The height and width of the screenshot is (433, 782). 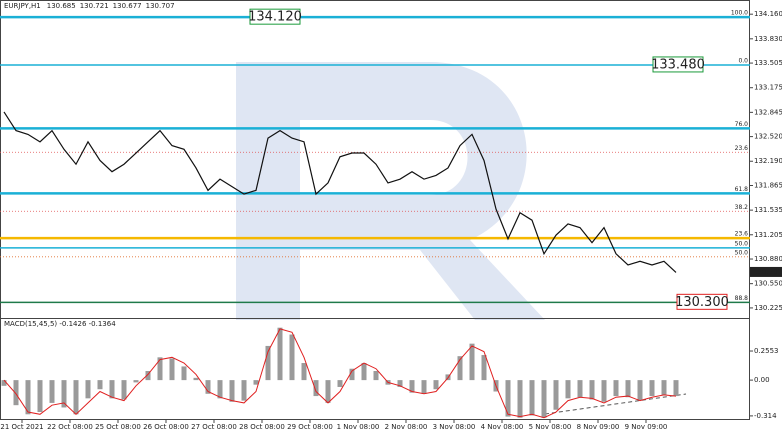 I want to click on ohlc-open: 130.685, so click(x=61, y=6).